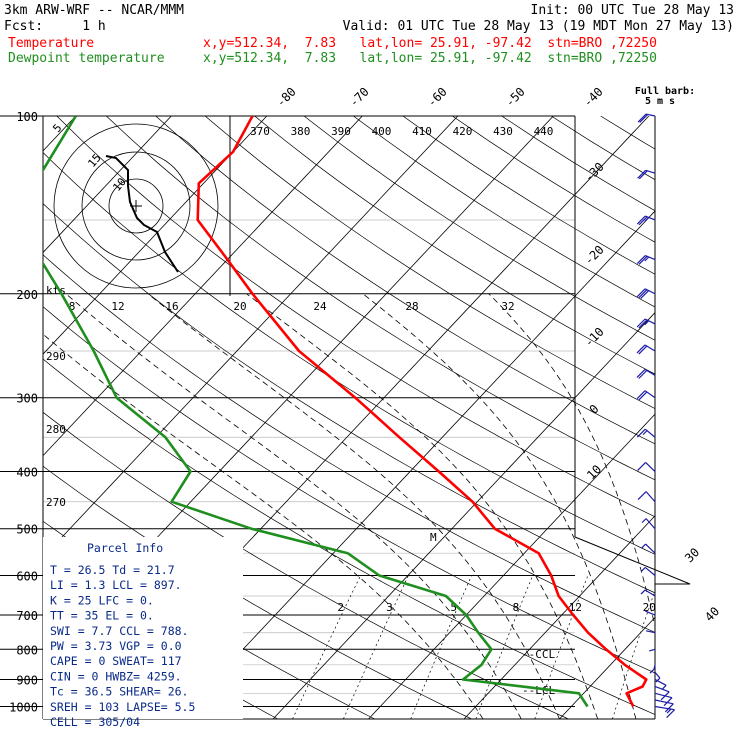 The image size is (740, 740). I want to click on isotherm-label-10: 10, so click(594, 472).